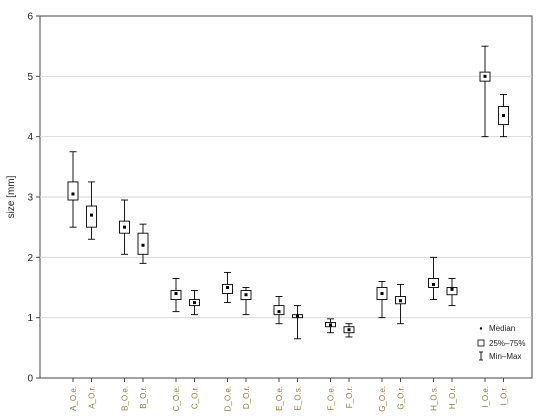 The width and height of the screenshot is (550, 419). Describe the element at coordinates (502, 328) in the screenshot. I see `legend-median-label: Median` at that location.